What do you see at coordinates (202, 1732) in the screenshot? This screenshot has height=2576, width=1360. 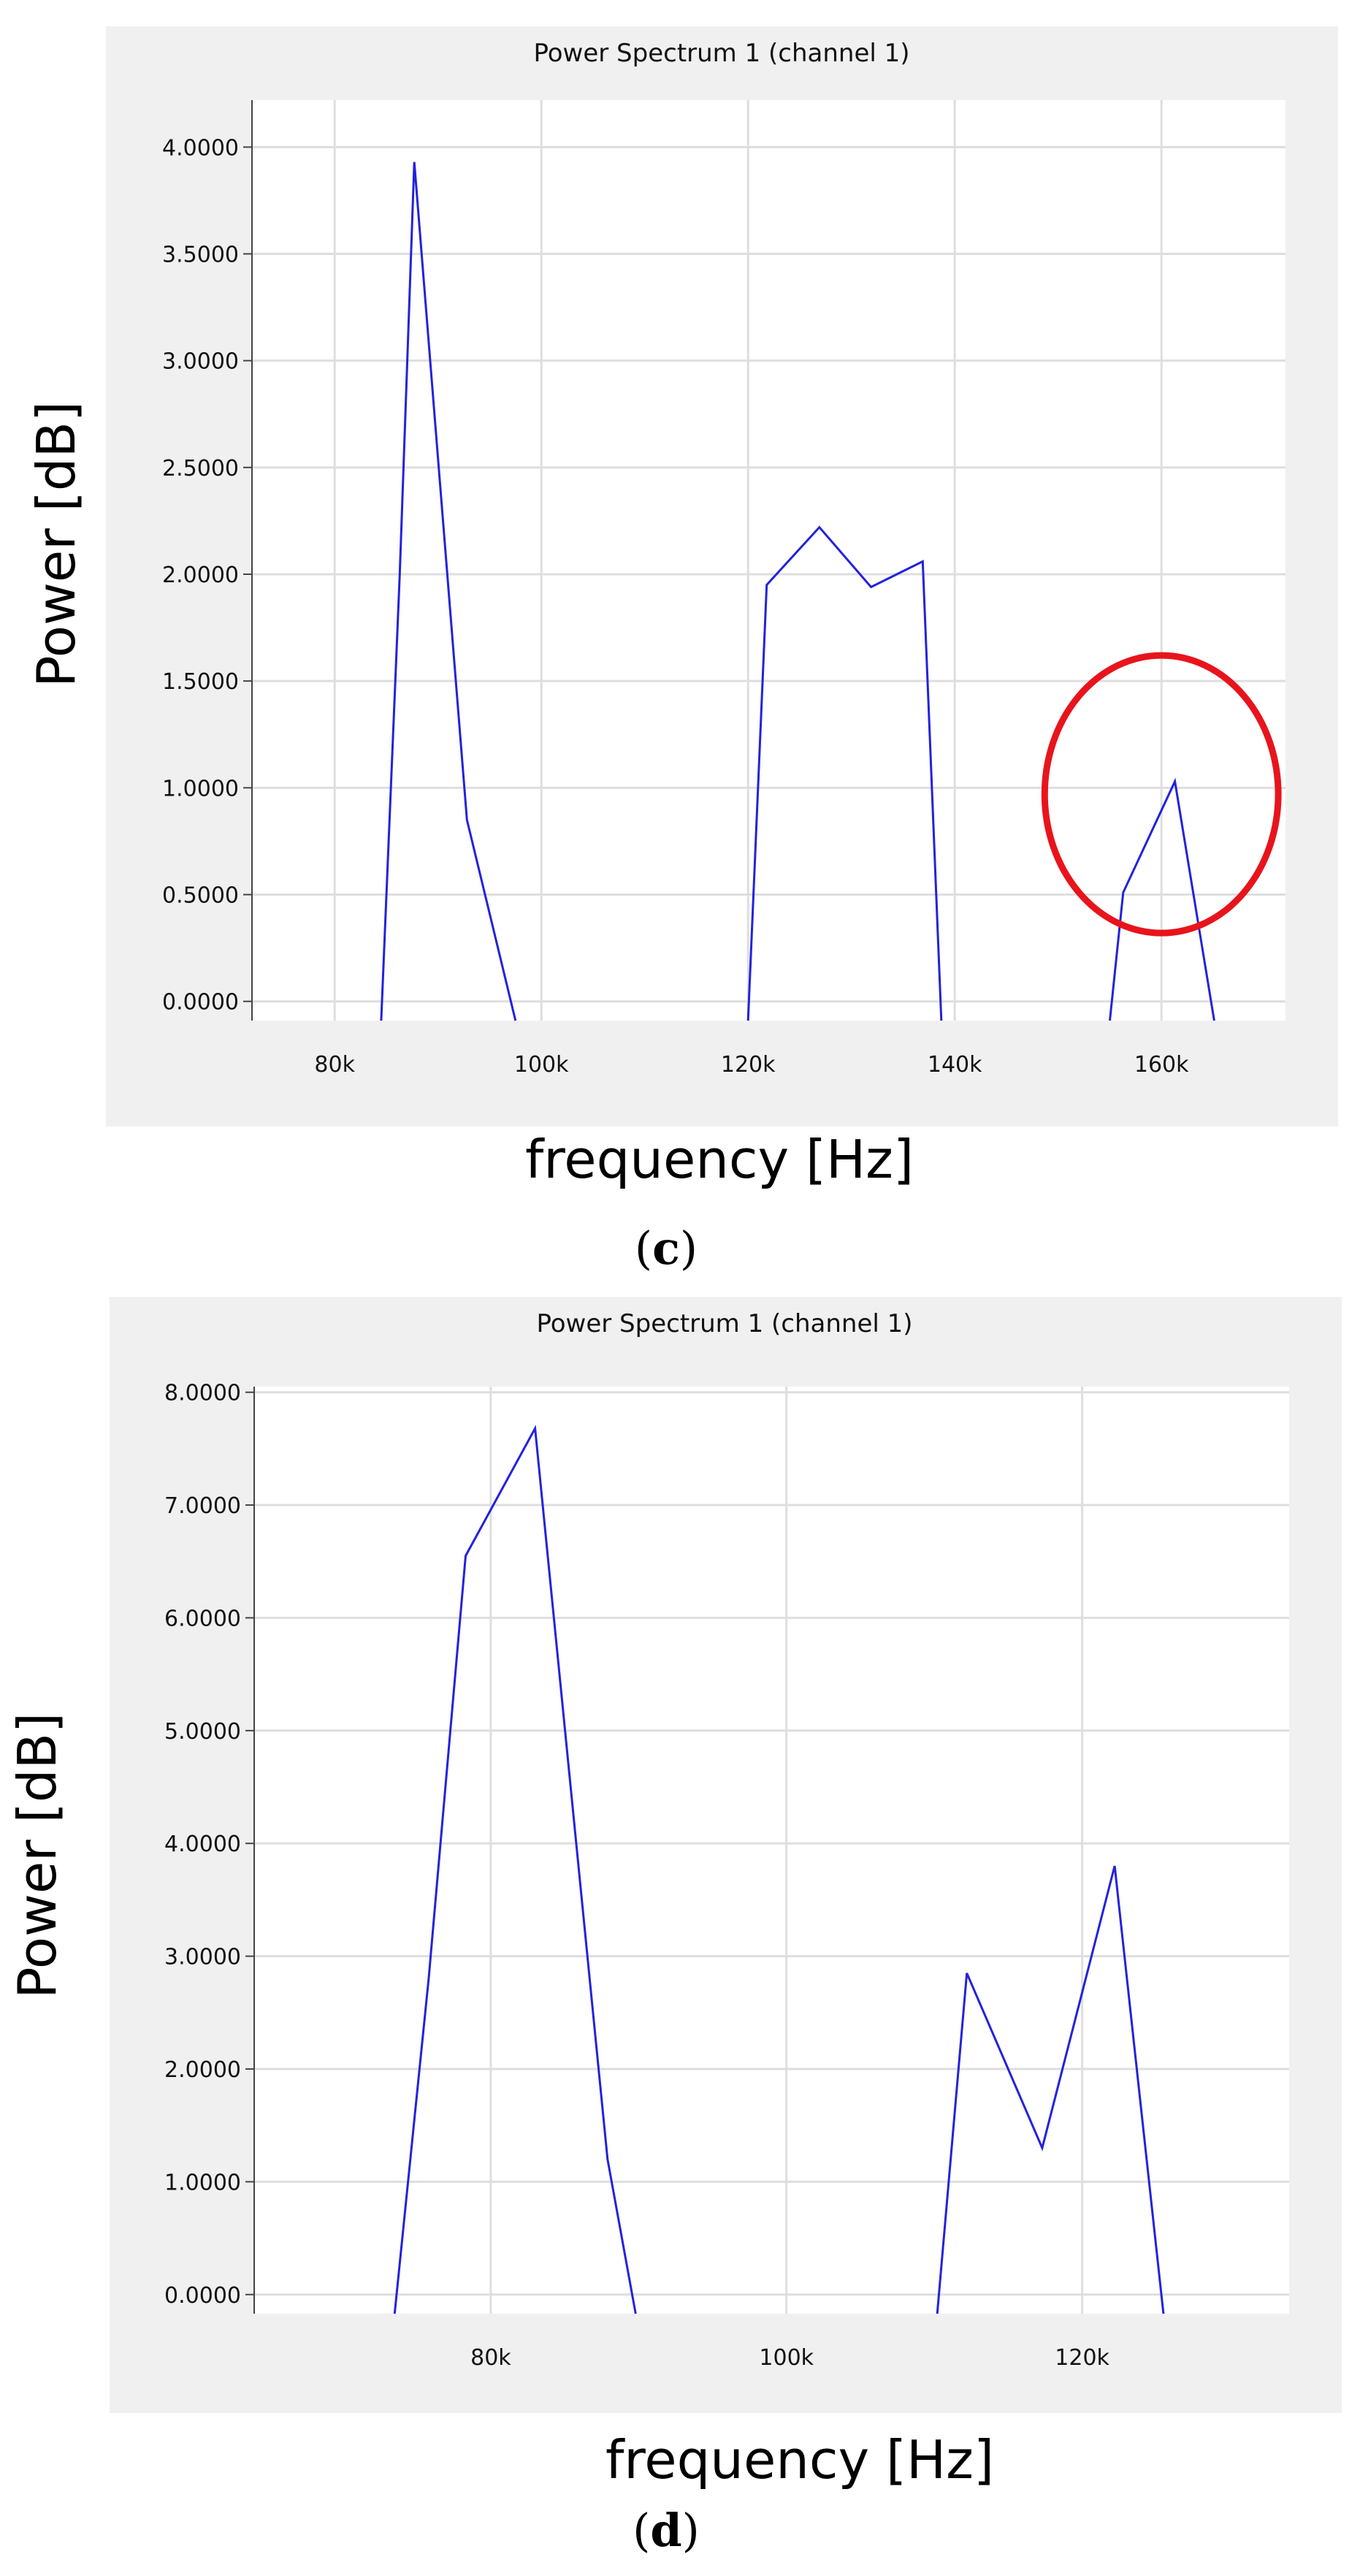 I see `y-tick-label: 5.0000` at bounding box center [202, 1732].